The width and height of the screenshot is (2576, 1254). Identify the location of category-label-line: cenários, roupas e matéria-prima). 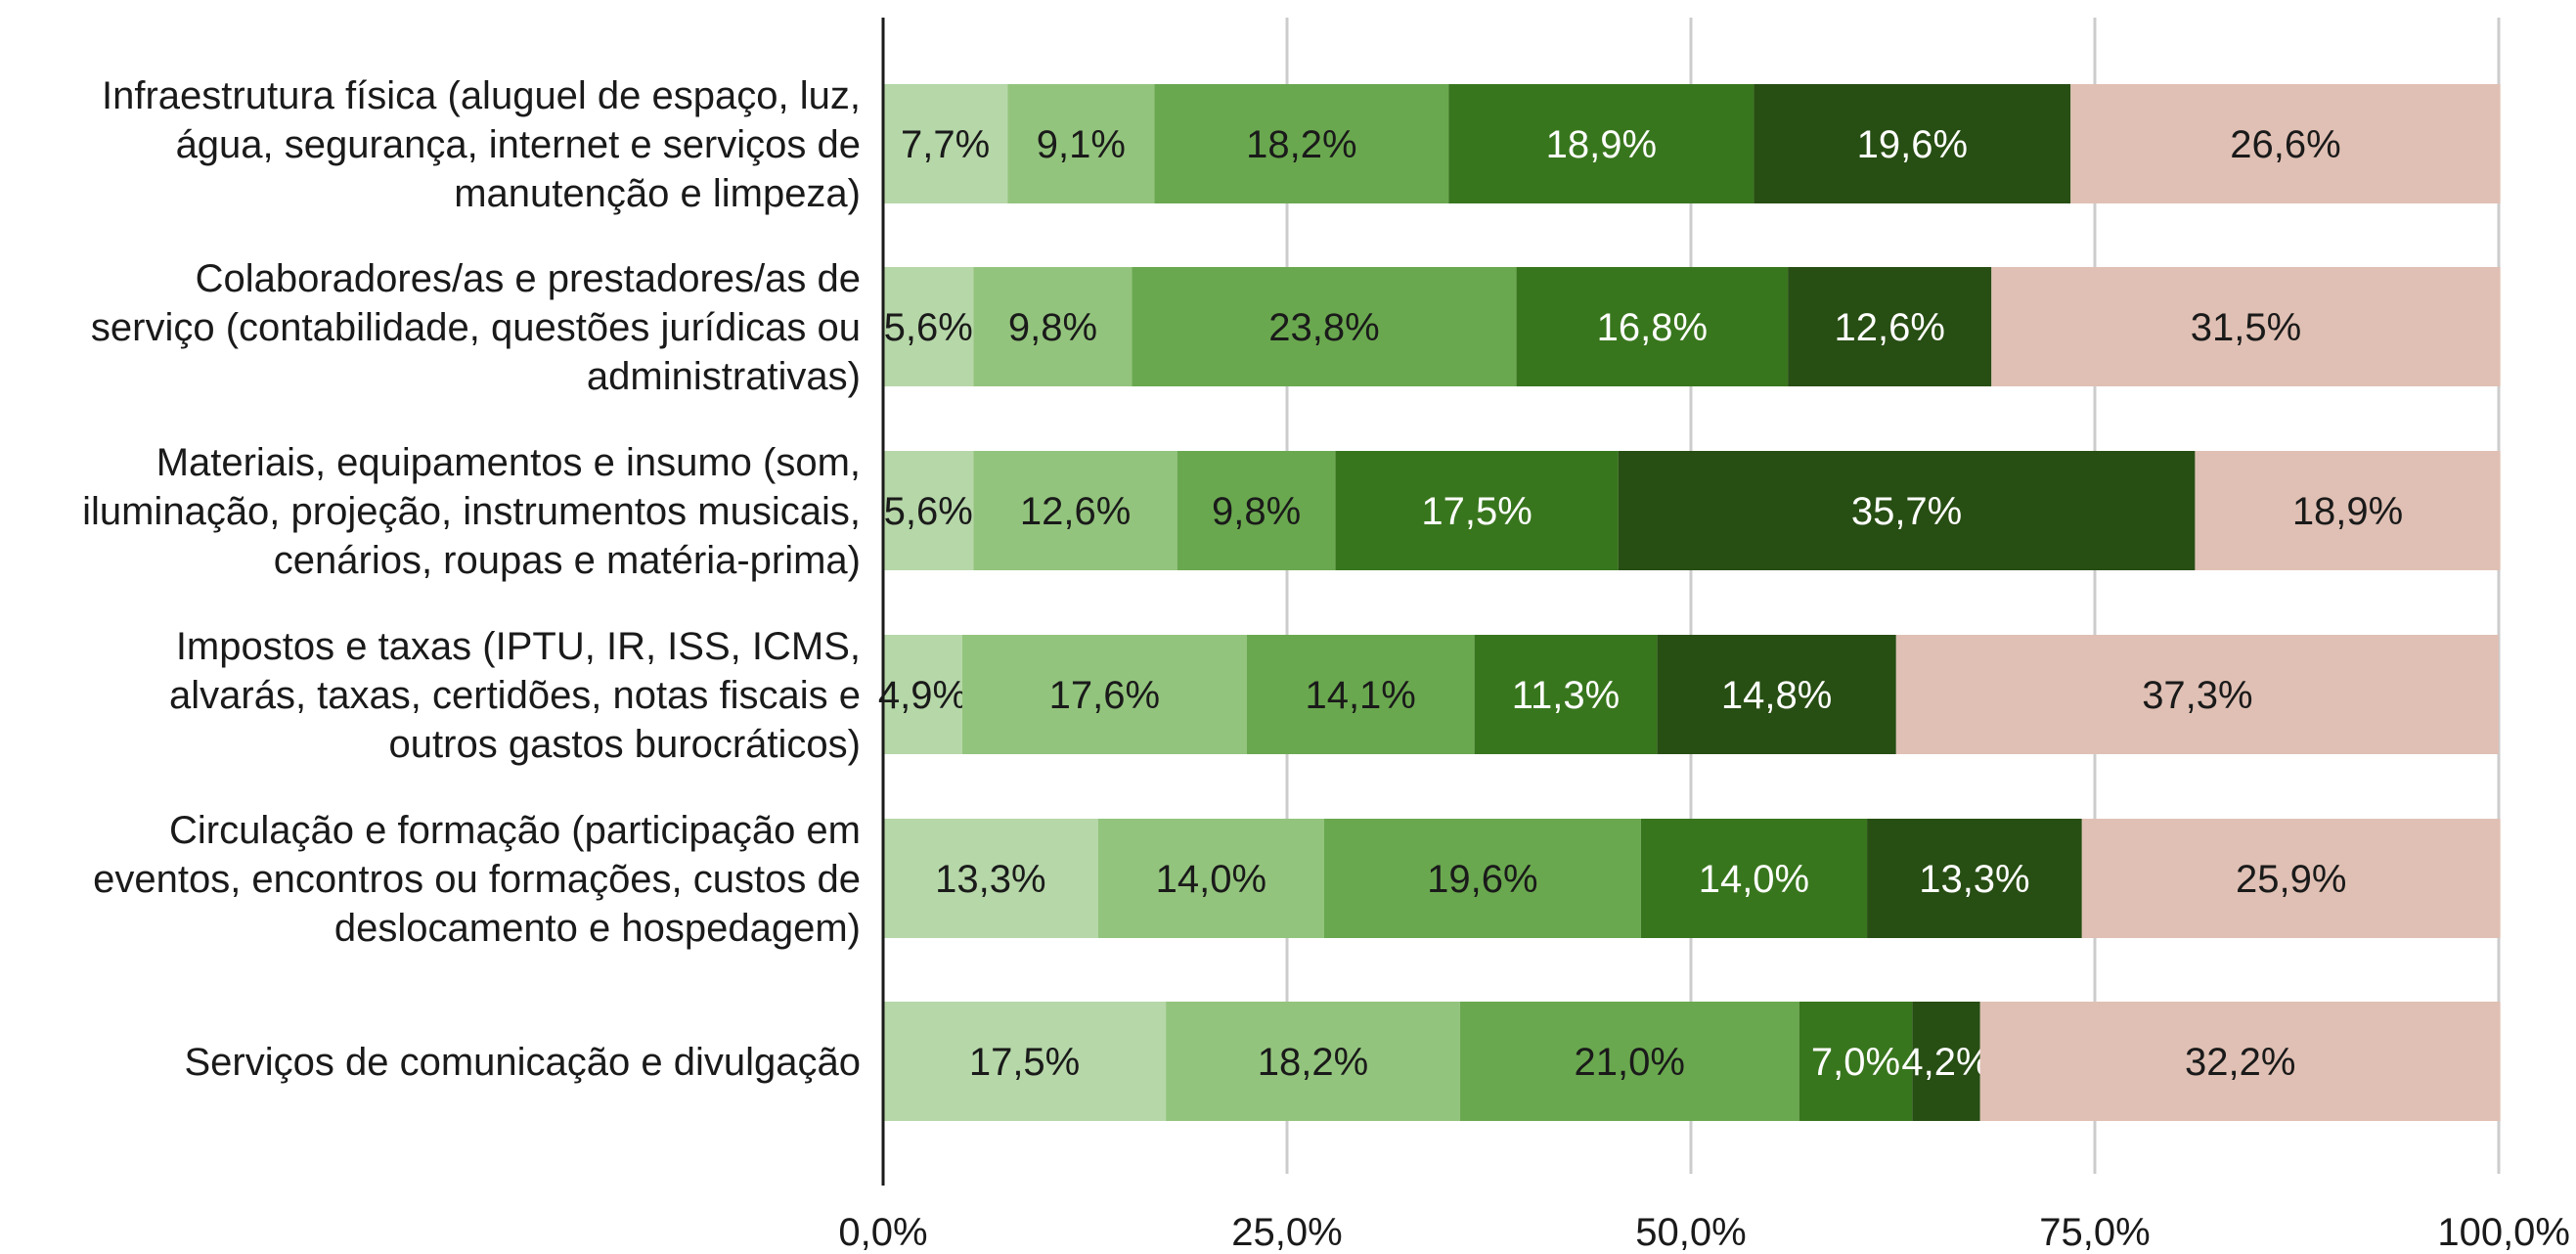
(567, 560).